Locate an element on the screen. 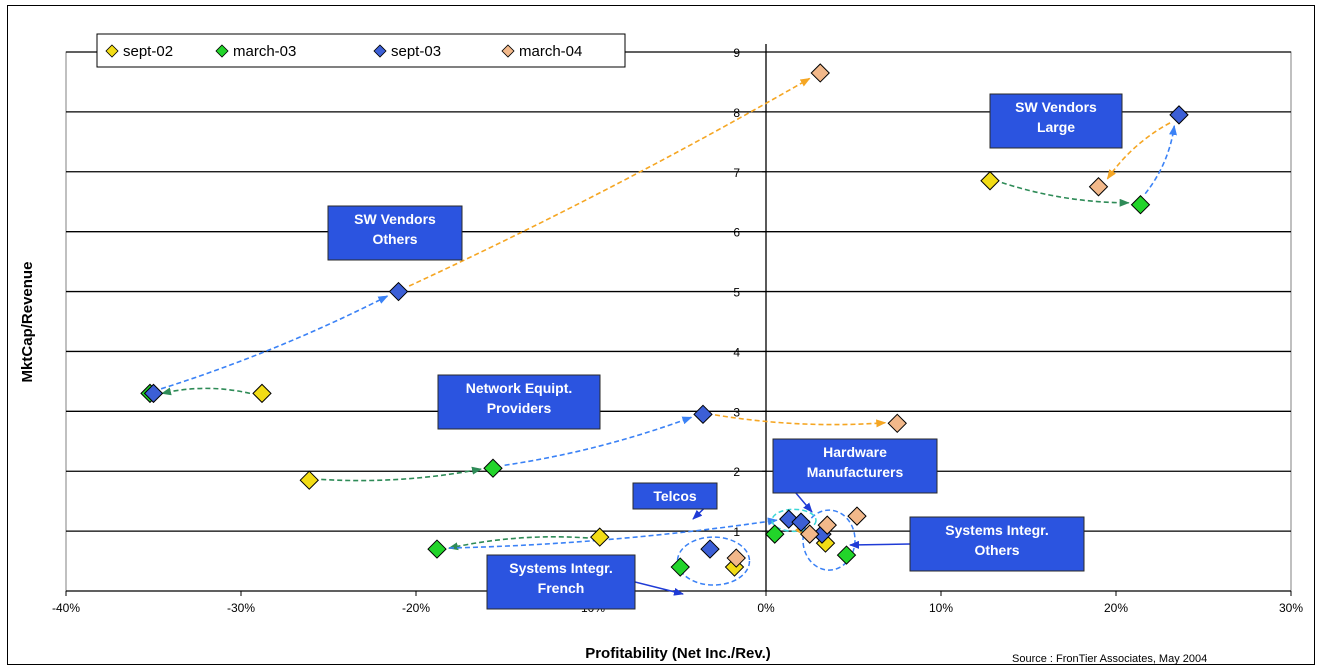 This screenshot has width=1325, height=672. source-note: Source : FronTier Associates, May 2004 is located at coordinates (1109, 659).